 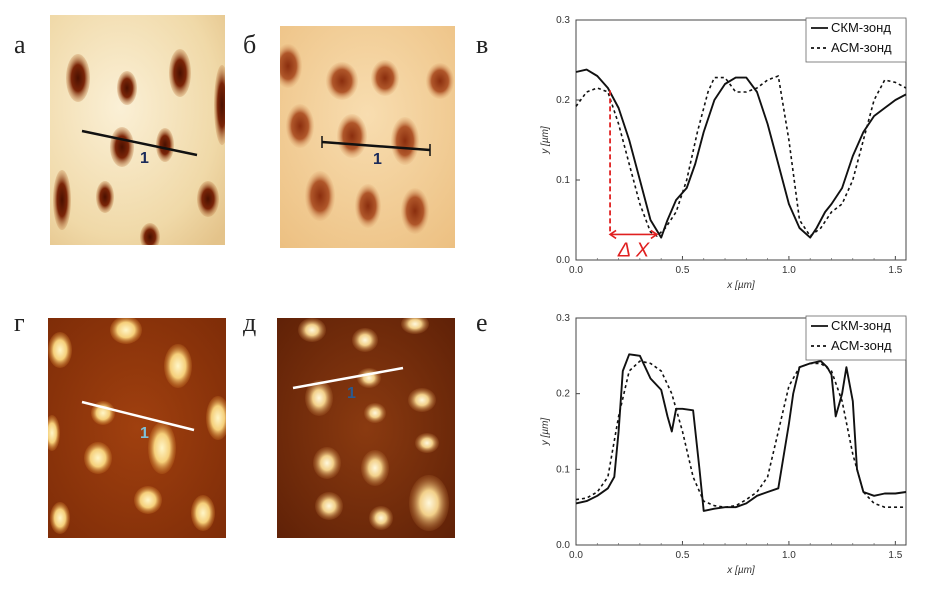 What do you see at coordinates (366, 428) in the screenshot?
I see `mfm-image-d: 1` at bounding box center [366, 428].